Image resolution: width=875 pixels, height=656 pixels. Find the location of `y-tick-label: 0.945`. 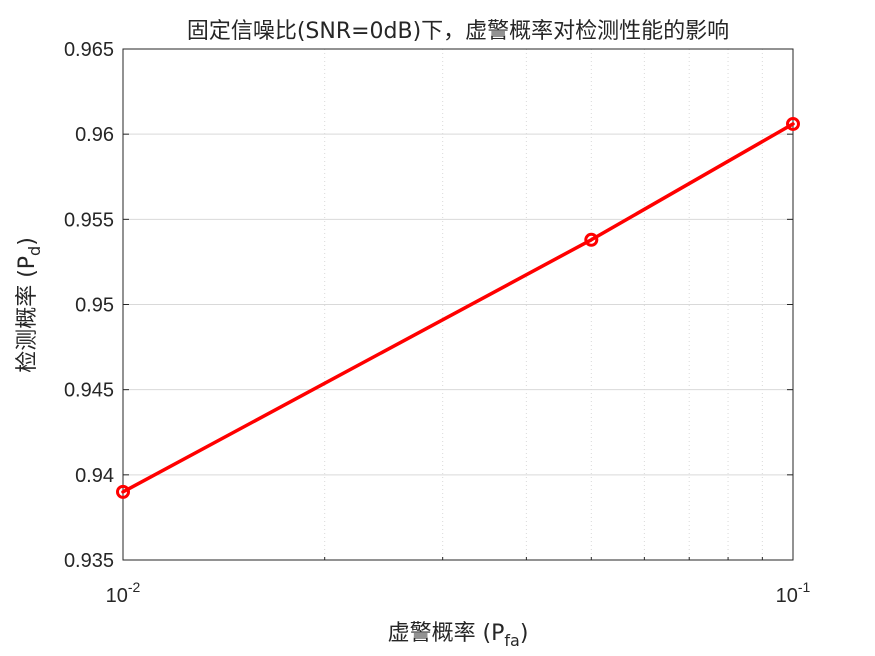

y-tick-label: 0.945 is located at coordinates (89, 391).